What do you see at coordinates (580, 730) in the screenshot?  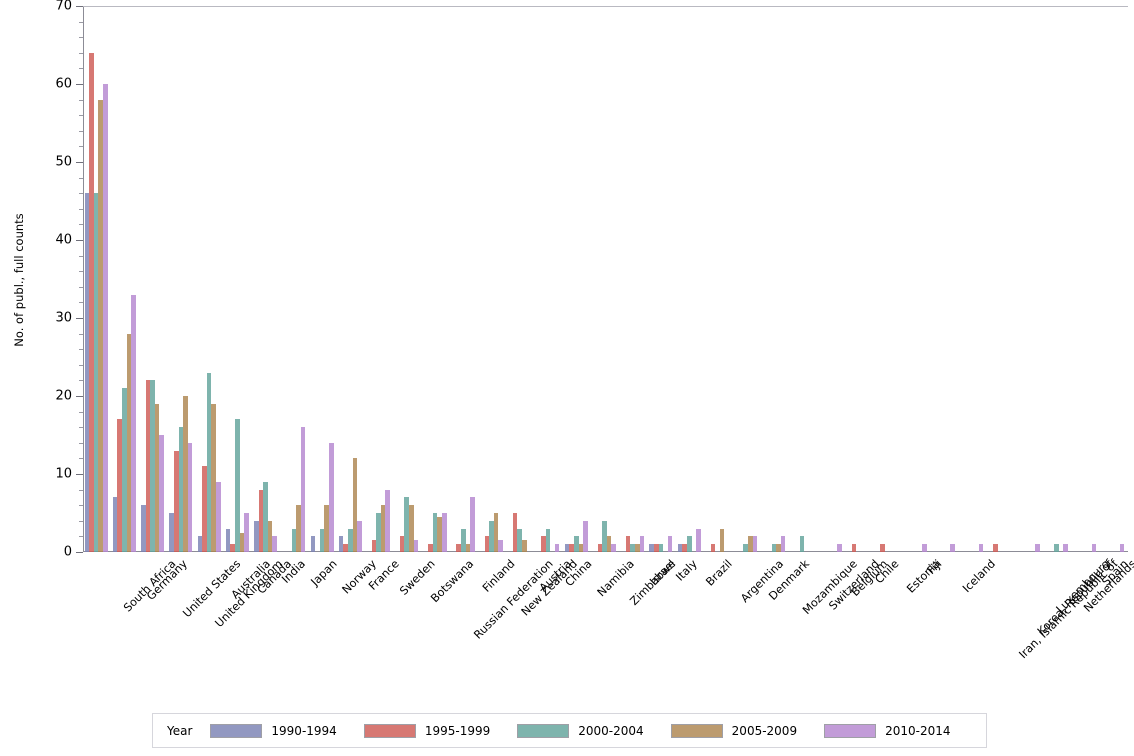 I see `legend-entry: 2000-2004` at bounding box center [580, 730].